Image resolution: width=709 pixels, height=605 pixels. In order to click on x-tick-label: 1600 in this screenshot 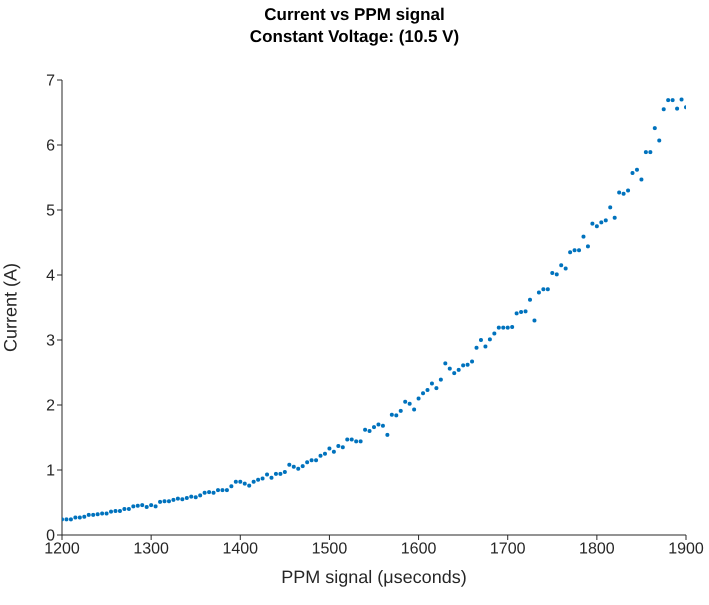, I will do `click(418, 549)`.